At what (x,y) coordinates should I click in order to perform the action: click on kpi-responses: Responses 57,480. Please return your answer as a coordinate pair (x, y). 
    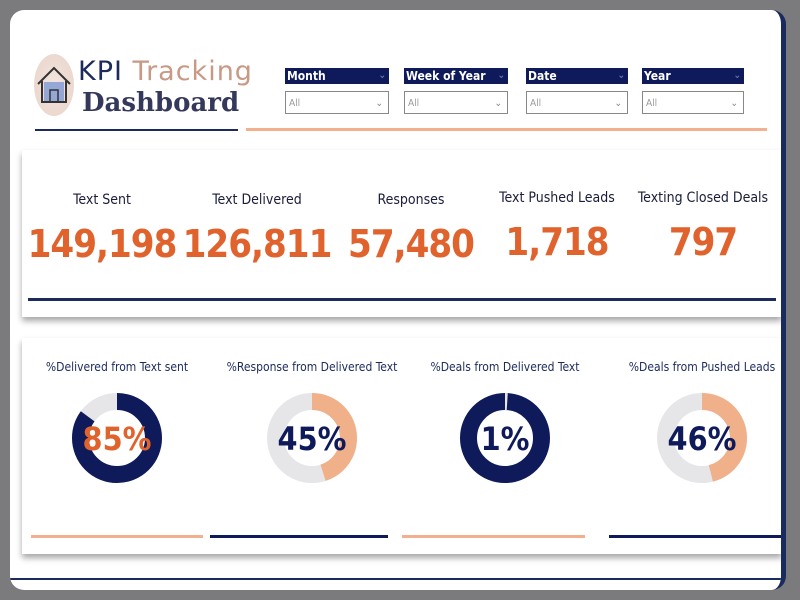
    Looking at the image, I should click on (411, 229).